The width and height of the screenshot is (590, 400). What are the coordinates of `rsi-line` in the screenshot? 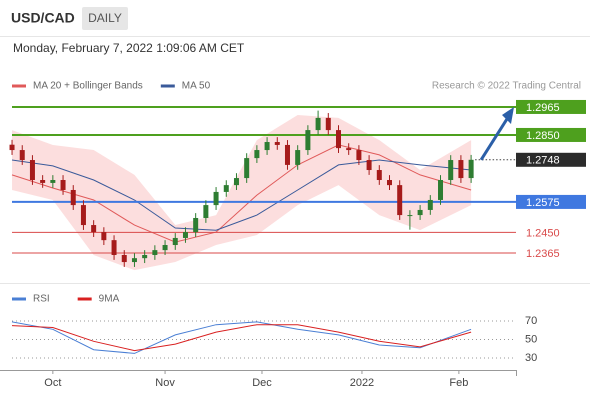 It's located at (241, 338).